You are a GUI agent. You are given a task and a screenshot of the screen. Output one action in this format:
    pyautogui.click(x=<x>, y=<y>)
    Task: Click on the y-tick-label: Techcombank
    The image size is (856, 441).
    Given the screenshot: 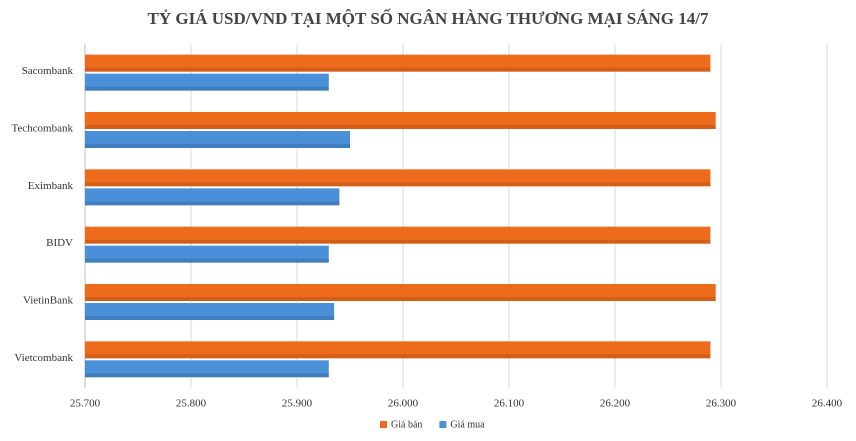 What is the action you would take?
    pyautogui.click(x=42, y=129)
    